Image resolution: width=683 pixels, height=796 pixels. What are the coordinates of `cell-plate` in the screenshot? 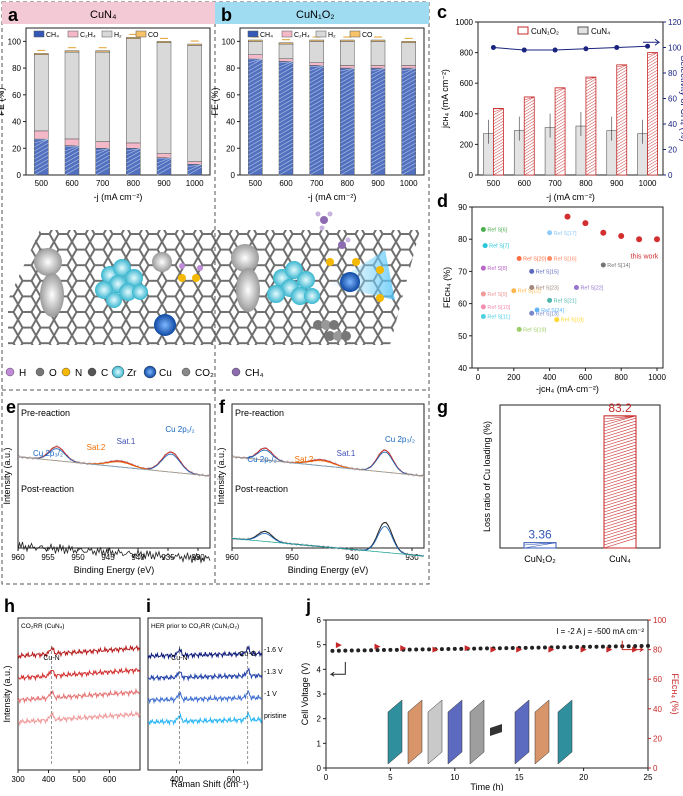 It's located at (565, 732).